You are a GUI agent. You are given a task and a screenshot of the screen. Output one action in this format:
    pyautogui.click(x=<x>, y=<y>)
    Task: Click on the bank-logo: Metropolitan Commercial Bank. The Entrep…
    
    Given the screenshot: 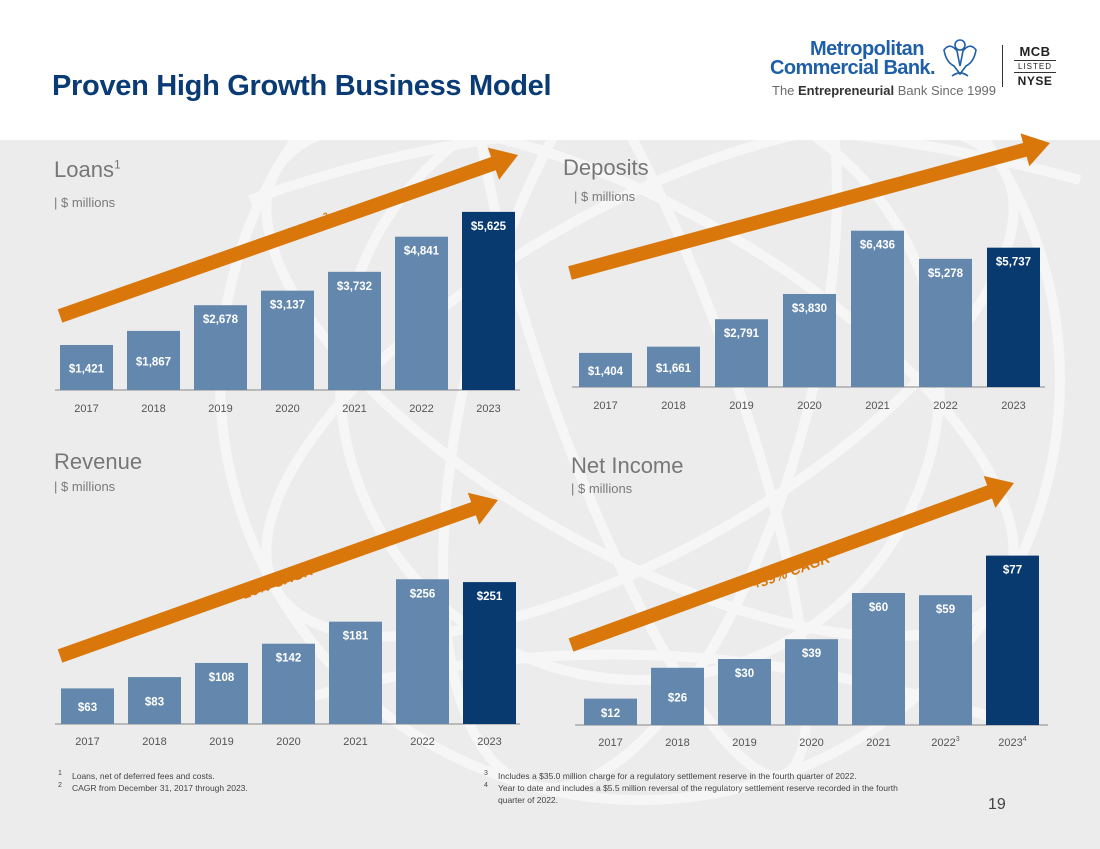 What is the action you would take?
    pyautogui.click(x=890, y=70)
    